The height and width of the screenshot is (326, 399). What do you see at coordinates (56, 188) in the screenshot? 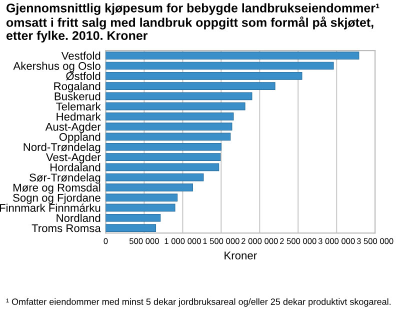
I see `y-tick-label: Møre og Romsdal` at bounding box center [56, 188].